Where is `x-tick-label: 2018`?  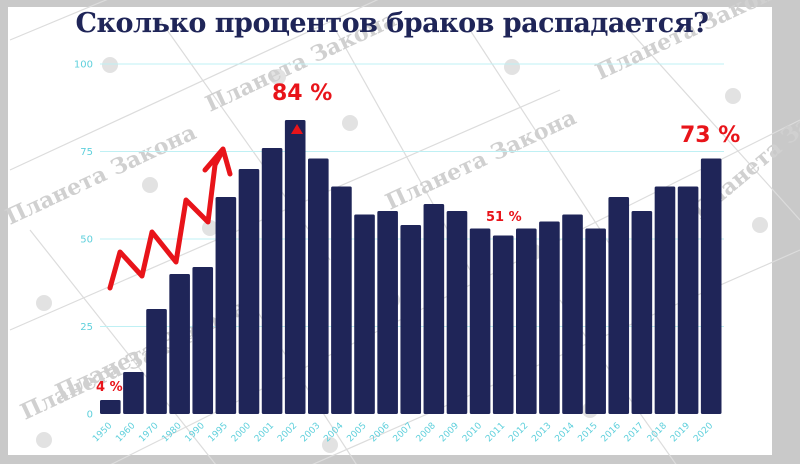
x-tick-label: 2018 is located at coordinates (657, 432).